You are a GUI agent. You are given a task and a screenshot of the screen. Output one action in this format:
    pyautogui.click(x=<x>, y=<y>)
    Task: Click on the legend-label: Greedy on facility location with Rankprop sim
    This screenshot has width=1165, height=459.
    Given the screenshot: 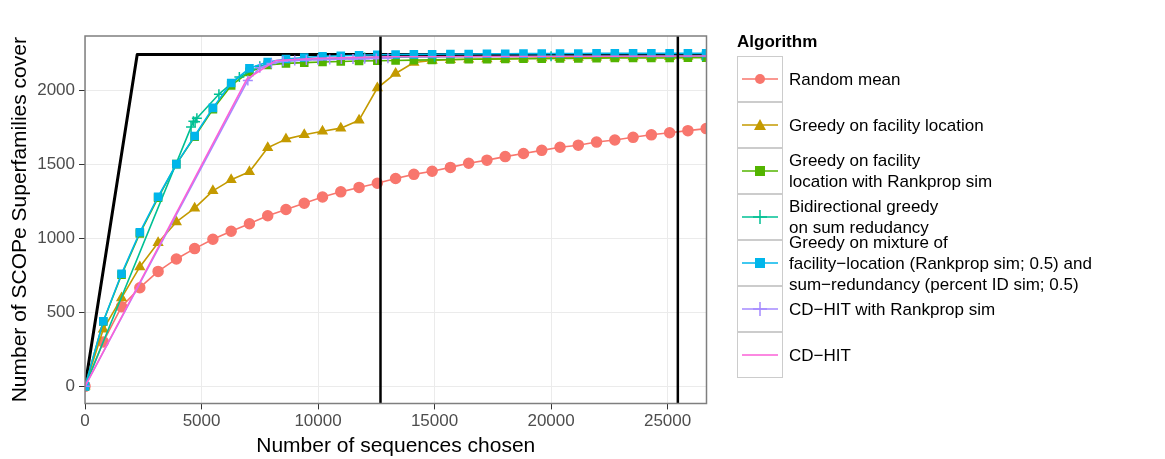 What is the action you would take?
    pyautogui.click(x=891, y=171)
    